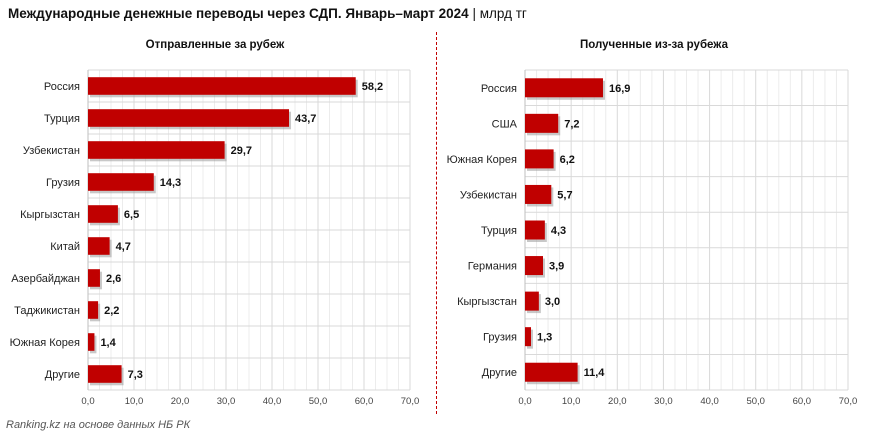 Image resolution: width=872 pixels, height=441 pixels. I want to click on data-label: 1,3, so click(544, 338).